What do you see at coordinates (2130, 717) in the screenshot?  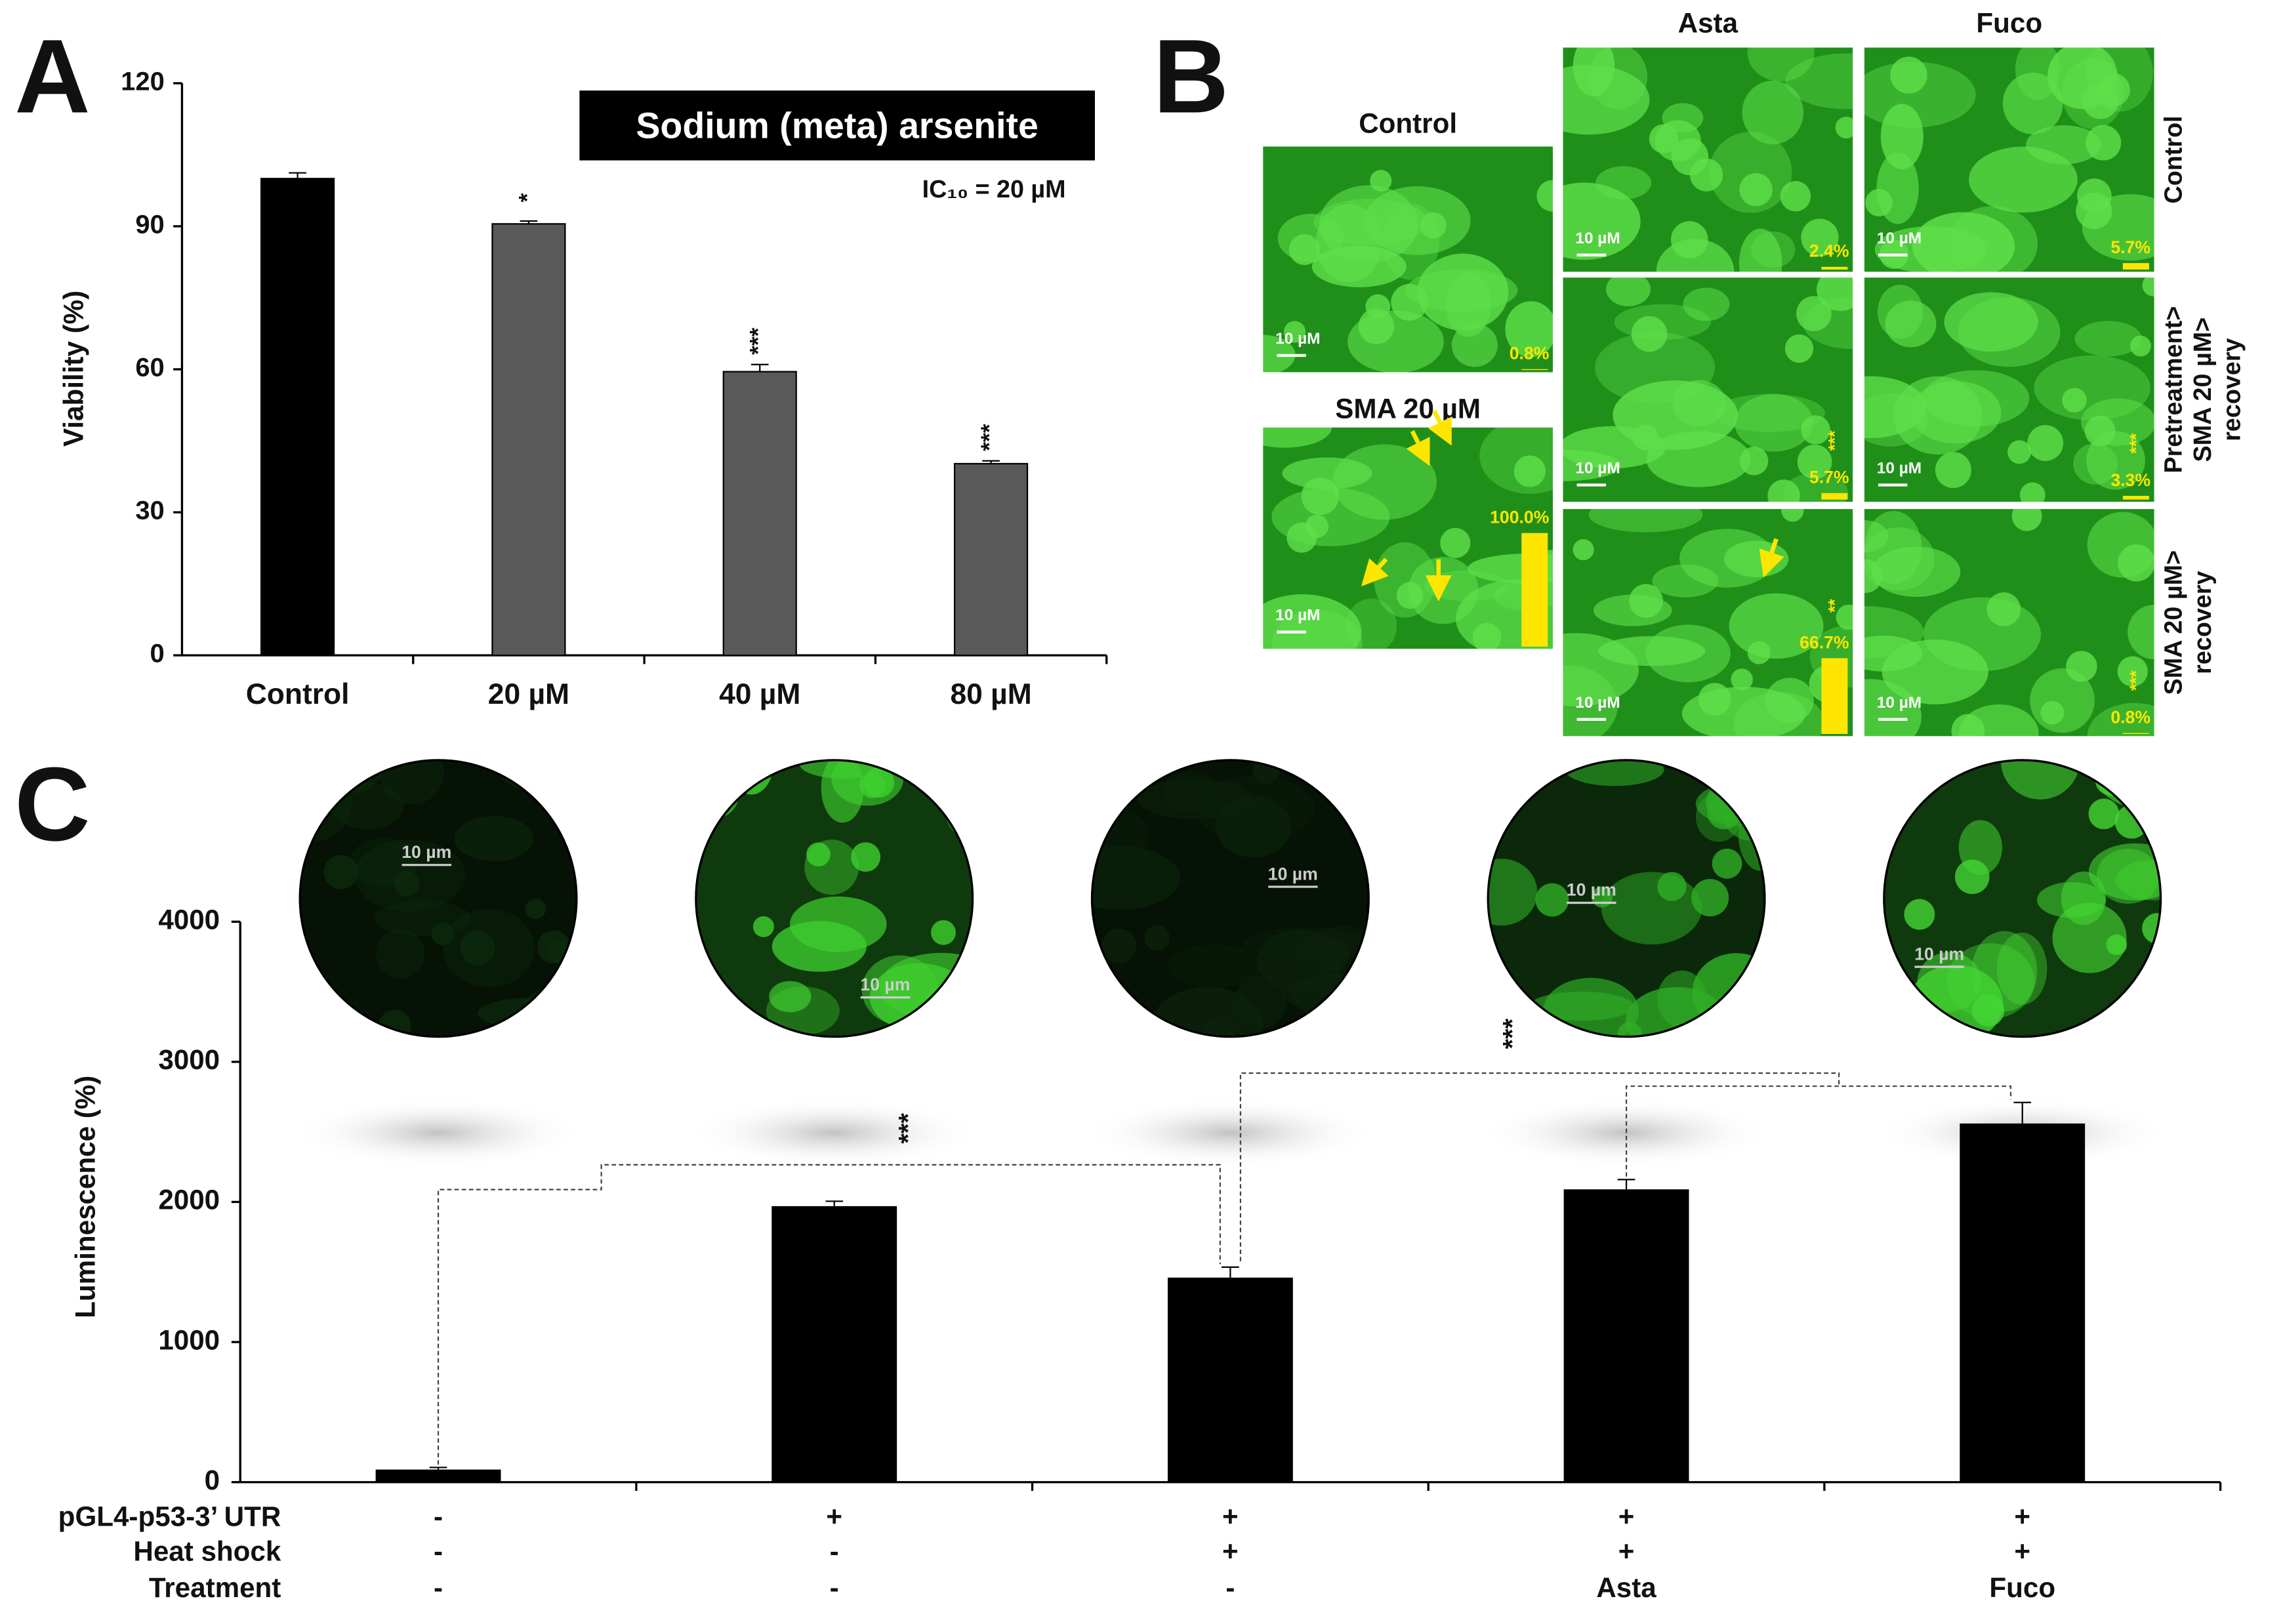 I see `percent-label: 0.8%` at bounding box center [2130, 717].